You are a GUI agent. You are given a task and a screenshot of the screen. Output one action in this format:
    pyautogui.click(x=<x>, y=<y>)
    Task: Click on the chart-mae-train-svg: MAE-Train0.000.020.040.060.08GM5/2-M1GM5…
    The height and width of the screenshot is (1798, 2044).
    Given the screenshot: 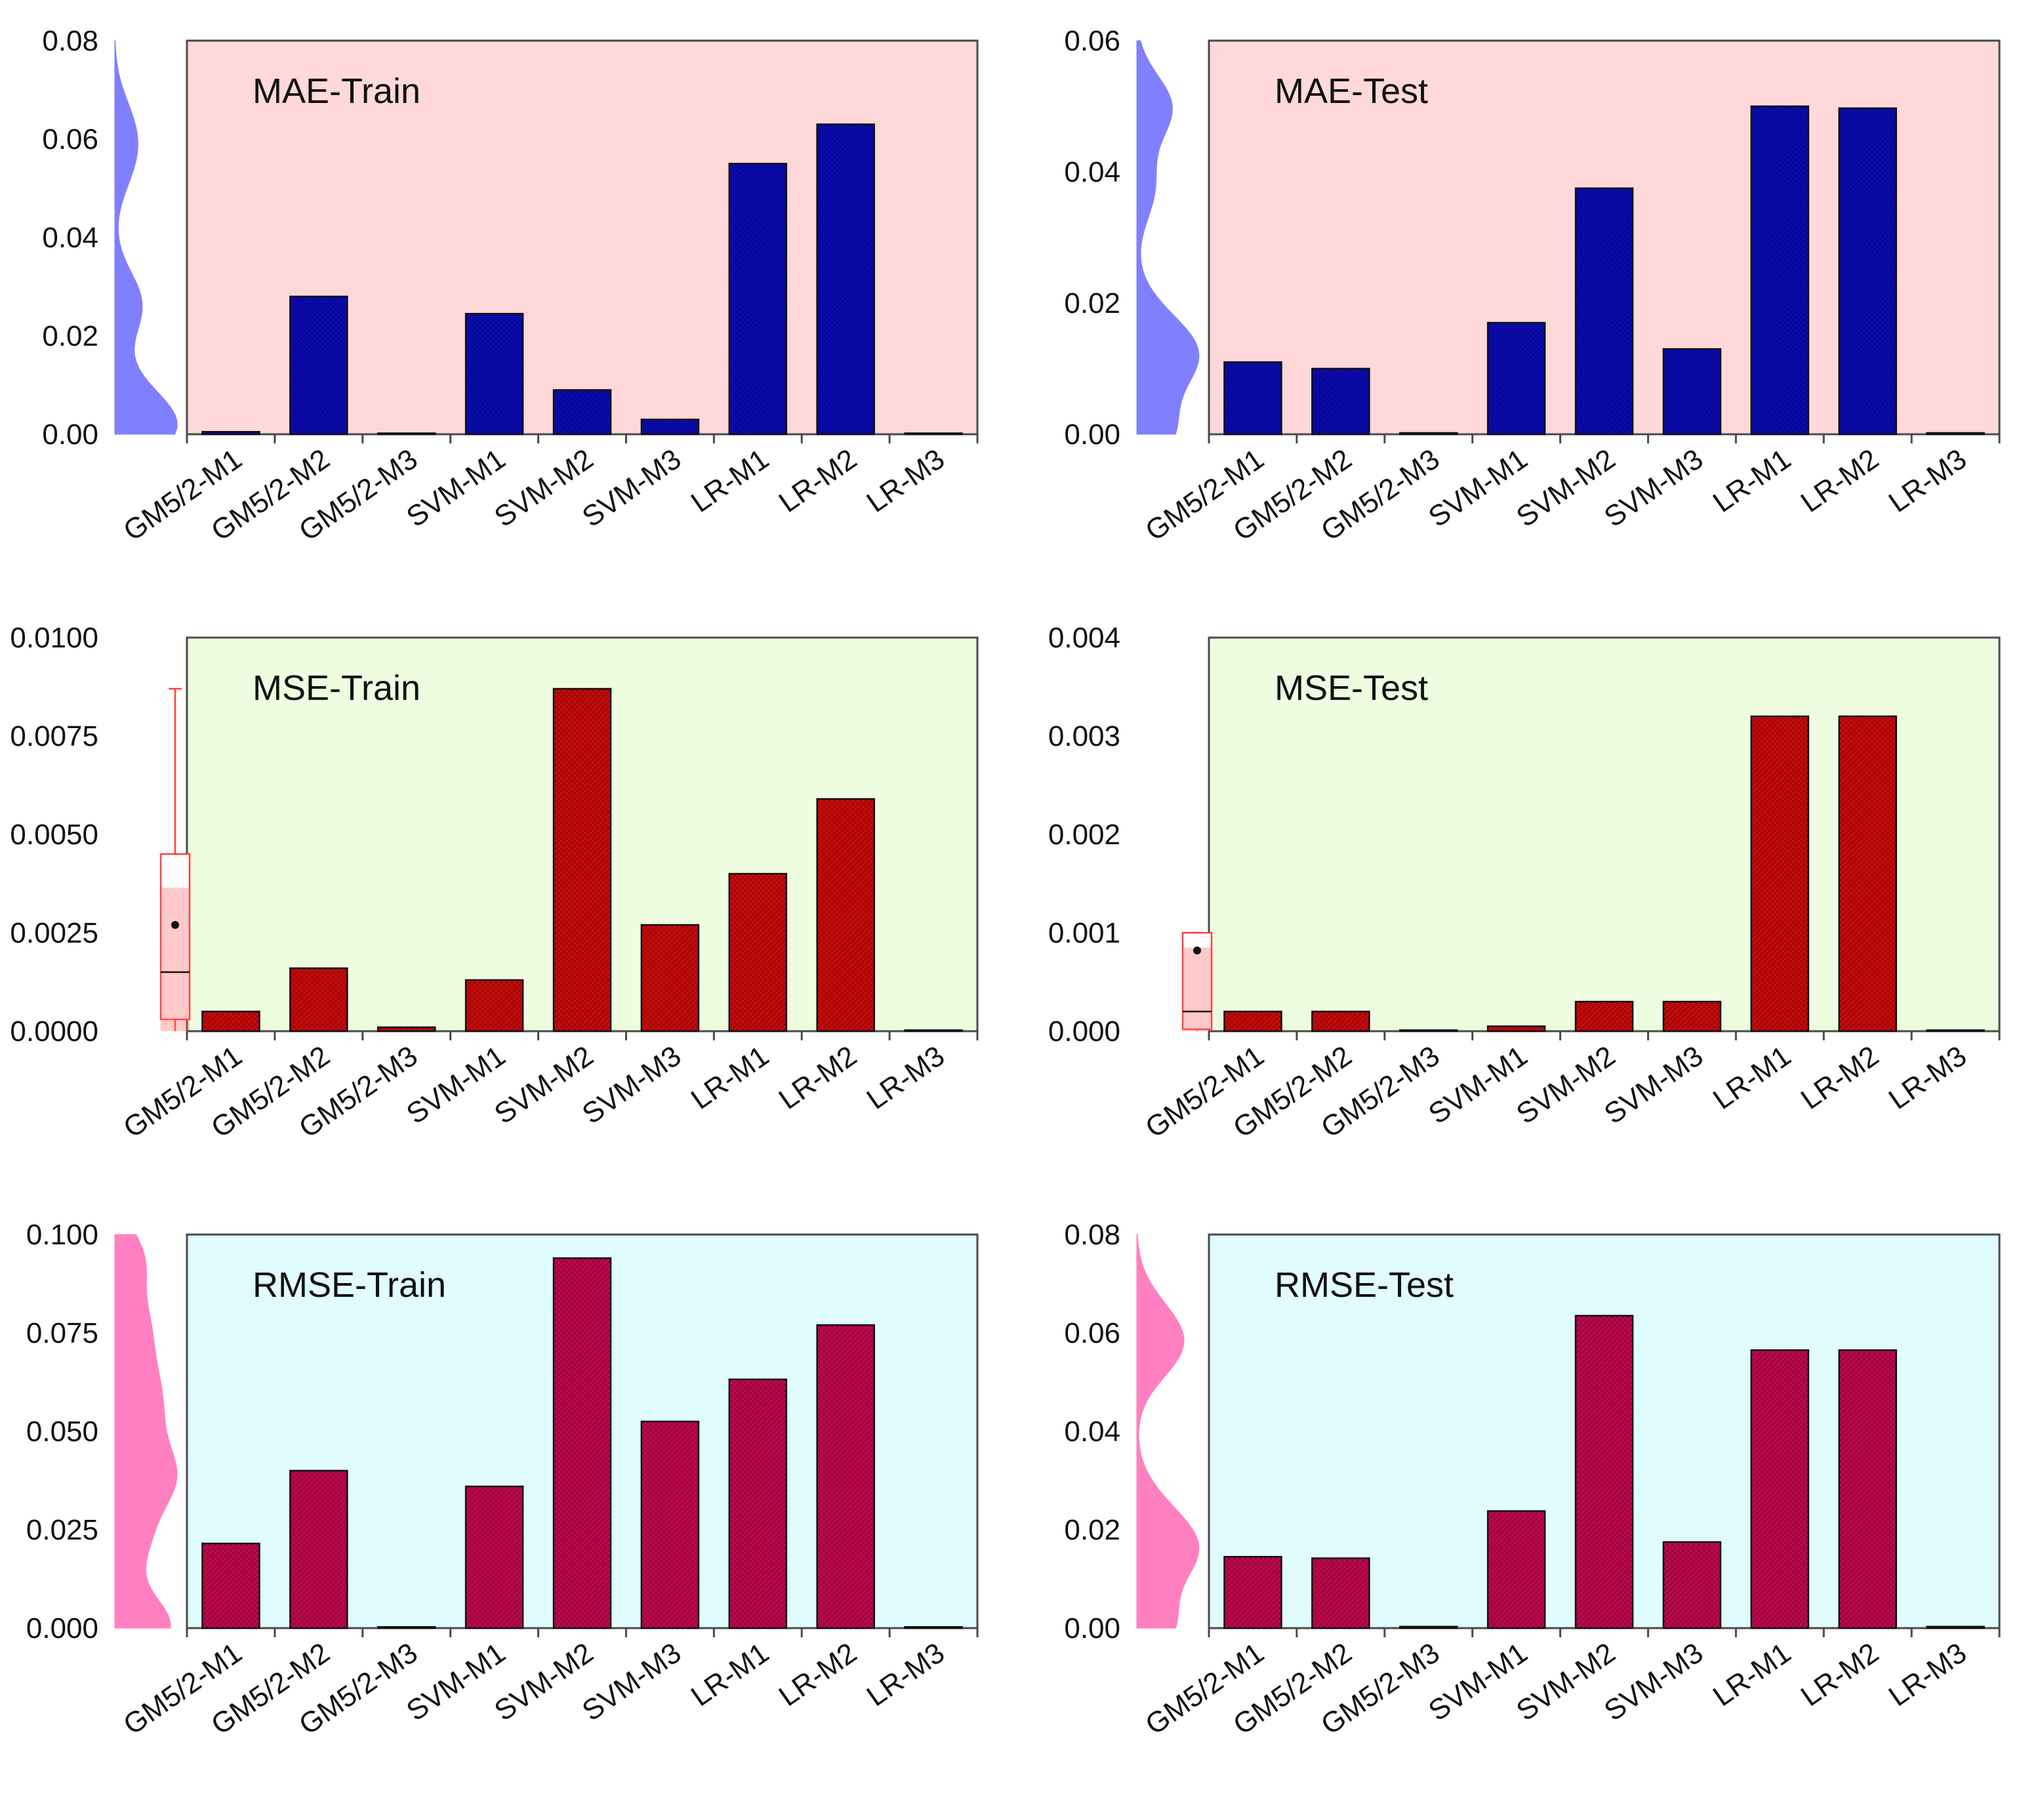 What is the action you would take?
    pyautogui.click(x=510, y=286)
    